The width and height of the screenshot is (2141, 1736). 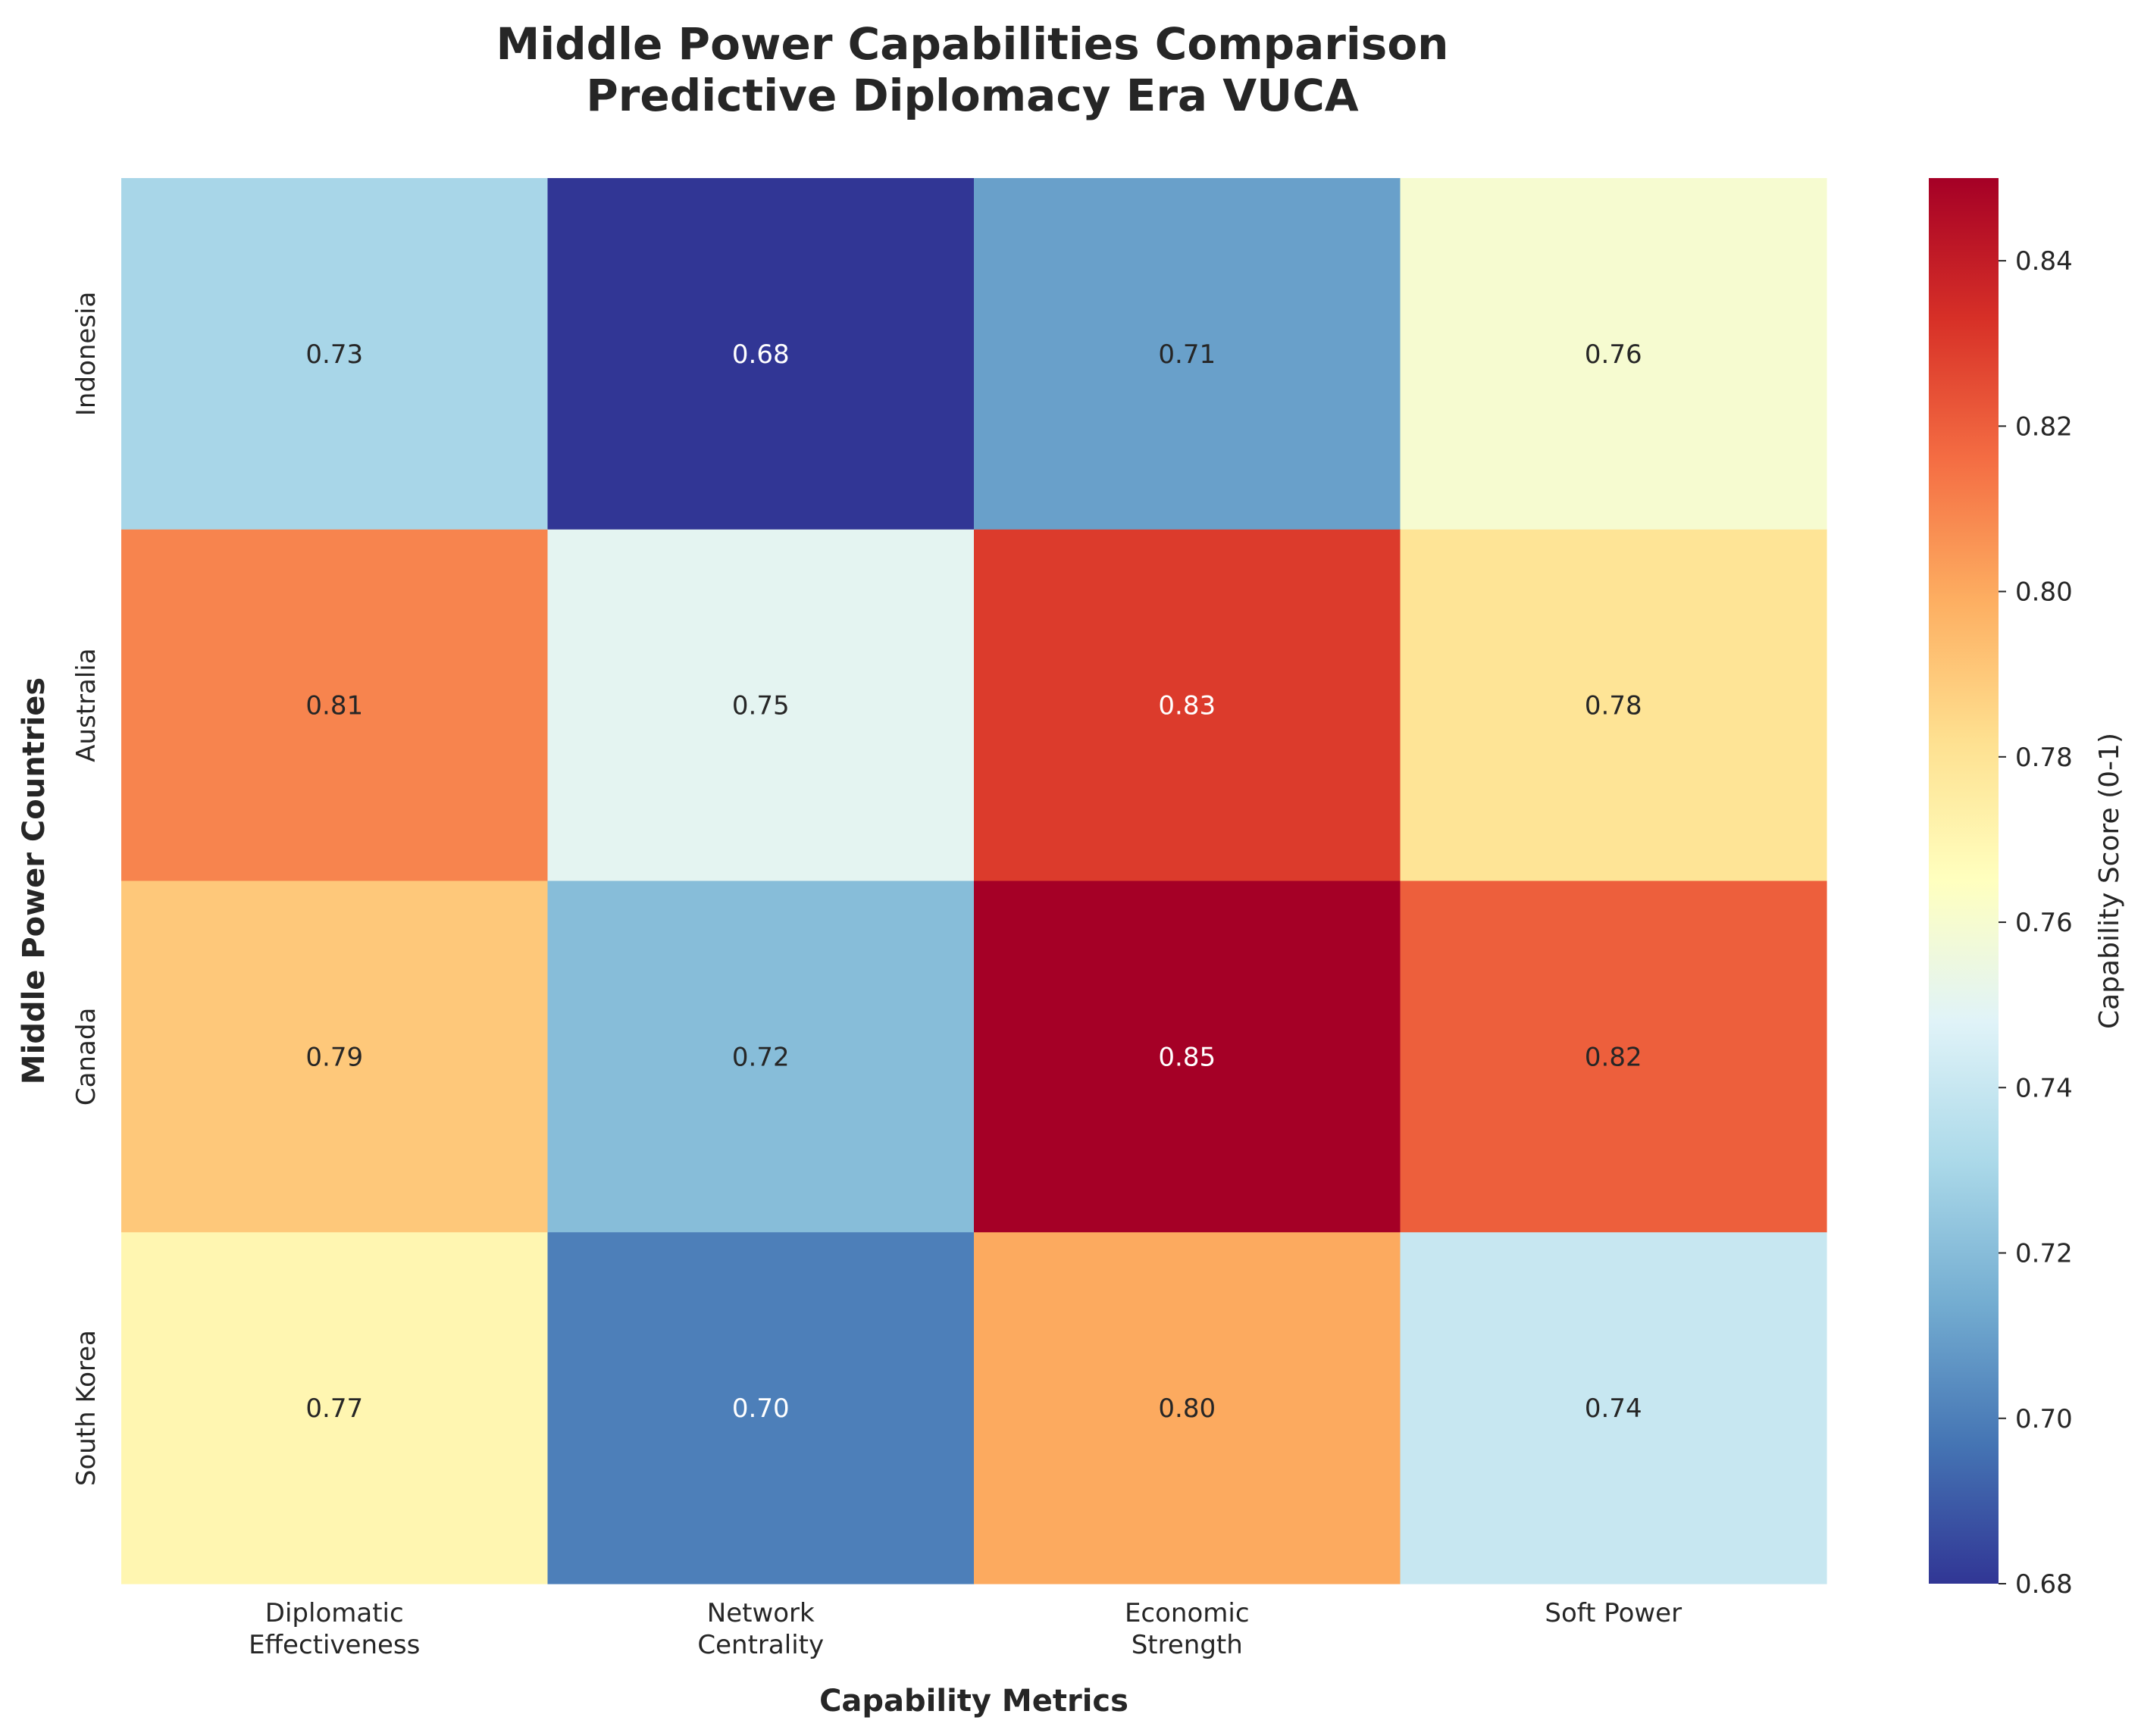 I want to click on colorbar-tick-label: 0.76, so click(x=2044, y=923).